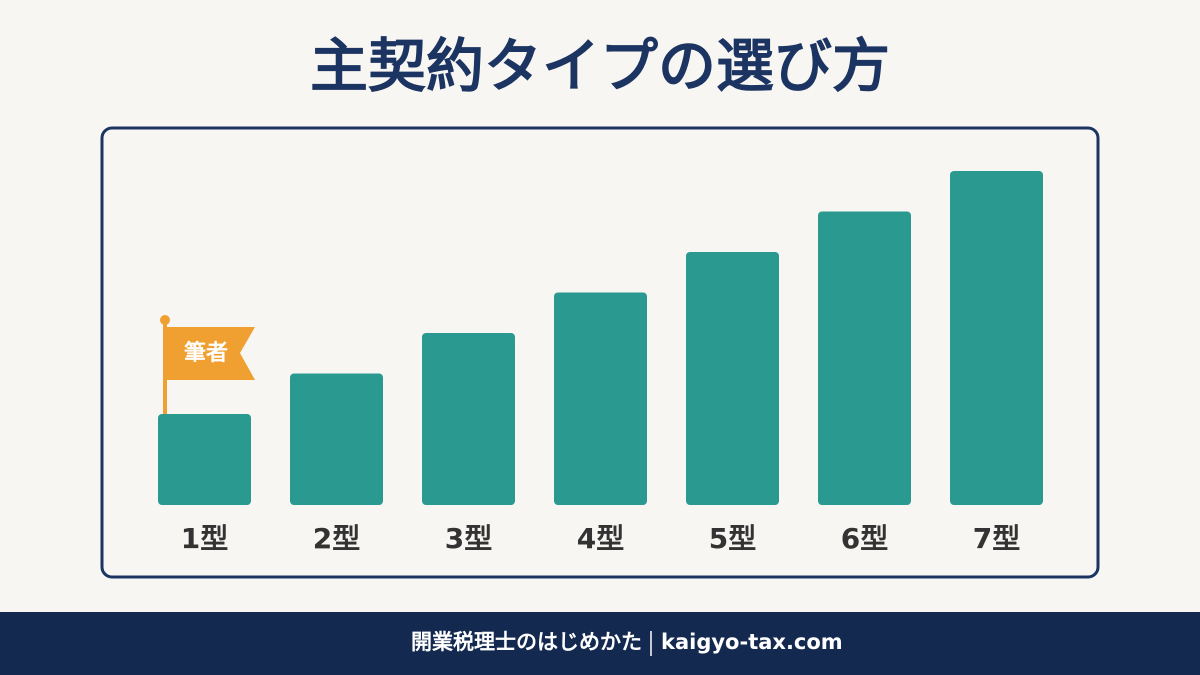 Image resolution: width=1200 pixels, height=675 pixels. What do you see at coordinates (165, 320) in the screenshot?
I see `flag-knob` at bounding box center [165, 320].